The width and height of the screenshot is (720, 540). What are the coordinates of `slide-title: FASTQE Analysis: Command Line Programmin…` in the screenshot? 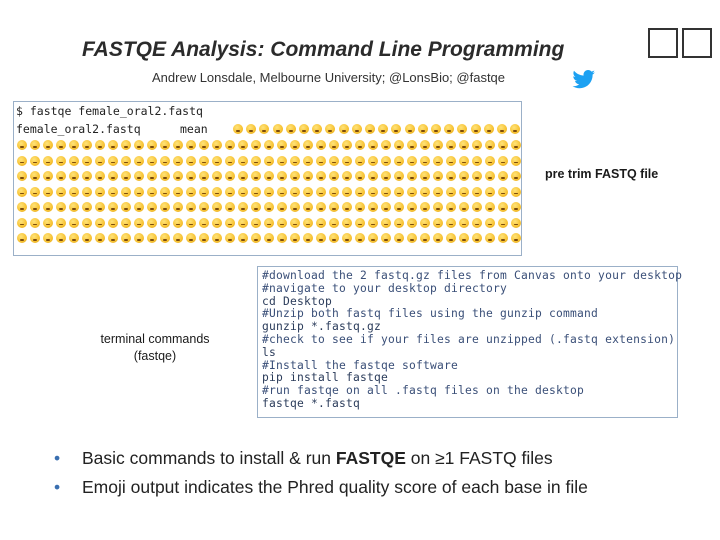 It's located at (323, 49).